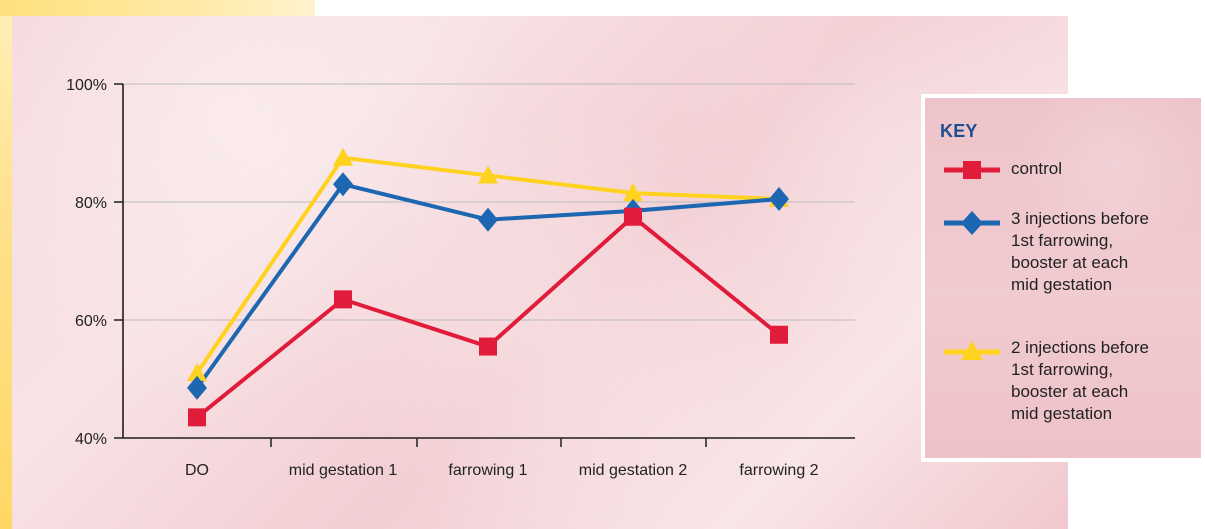 This screenshot has height=529, width=1205. I want to click on top-yellow-strip, so click(157, 8).